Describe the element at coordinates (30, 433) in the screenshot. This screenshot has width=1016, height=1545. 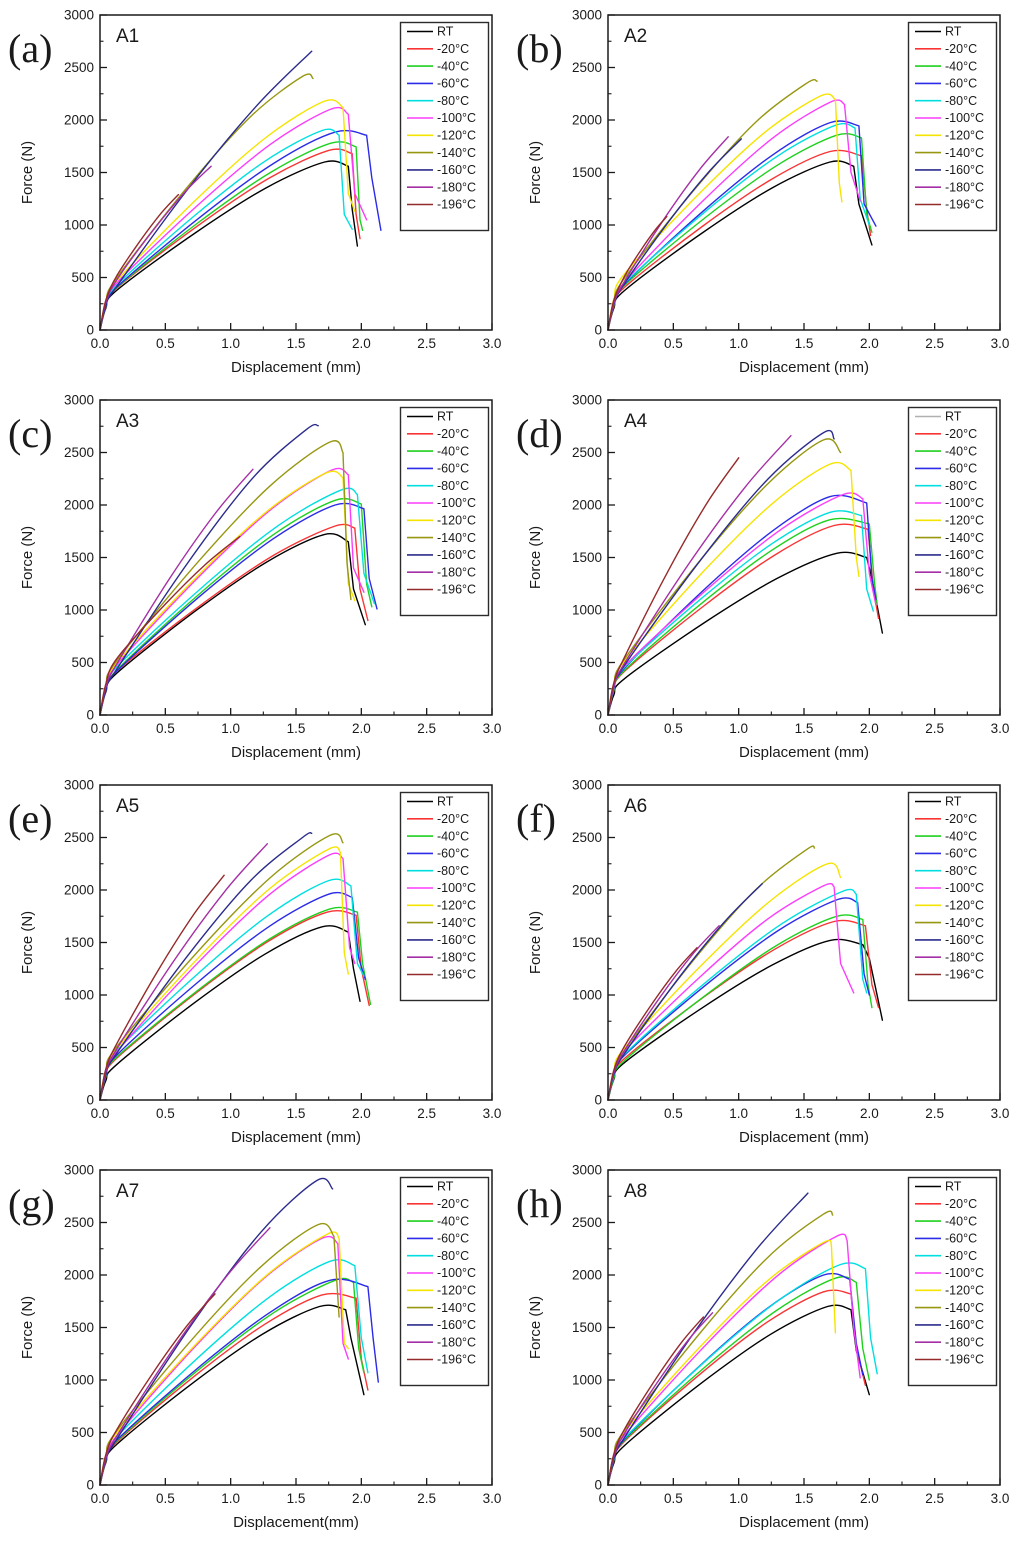
I see `panel-letter: (c)` at that location.